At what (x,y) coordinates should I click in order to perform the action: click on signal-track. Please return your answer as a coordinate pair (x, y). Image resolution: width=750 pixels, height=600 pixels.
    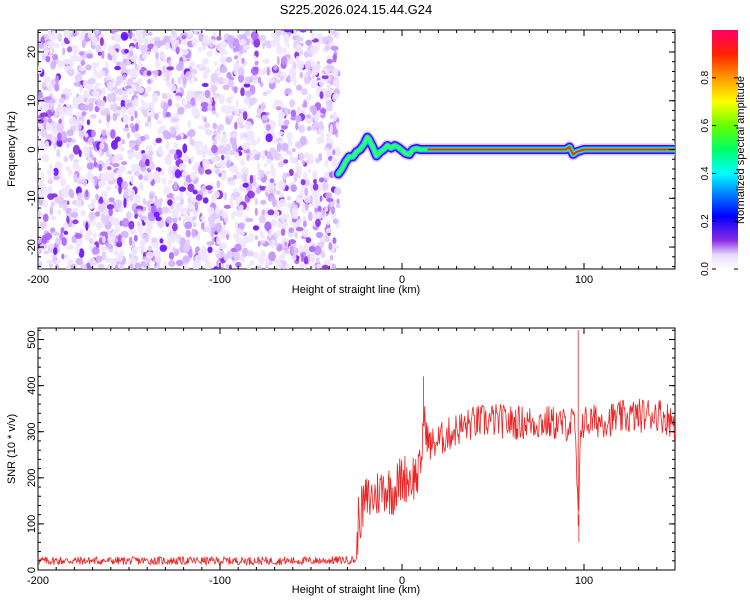
    Looking at the image, I should click on (503, 155).